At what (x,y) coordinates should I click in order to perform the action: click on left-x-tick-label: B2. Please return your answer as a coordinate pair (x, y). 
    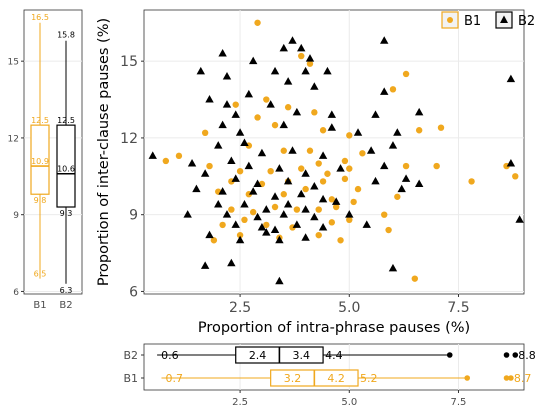
    Looking at the image, I should click on (65, 305).